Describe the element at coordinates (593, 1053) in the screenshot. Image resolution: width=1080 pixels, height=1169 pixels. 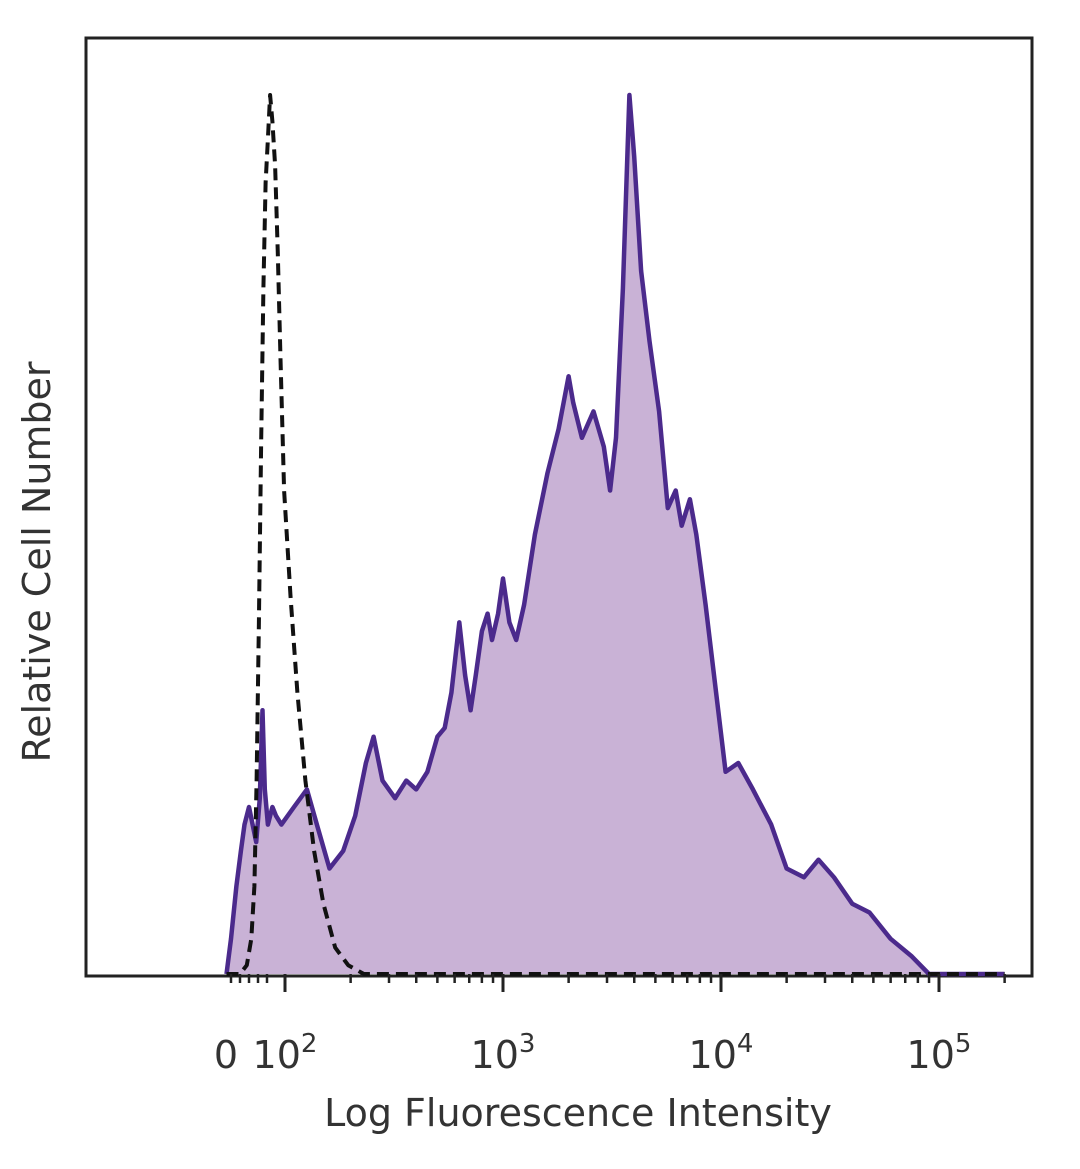
I see `x-axis-tick-labels: 0 102 103 104 105` at that location.